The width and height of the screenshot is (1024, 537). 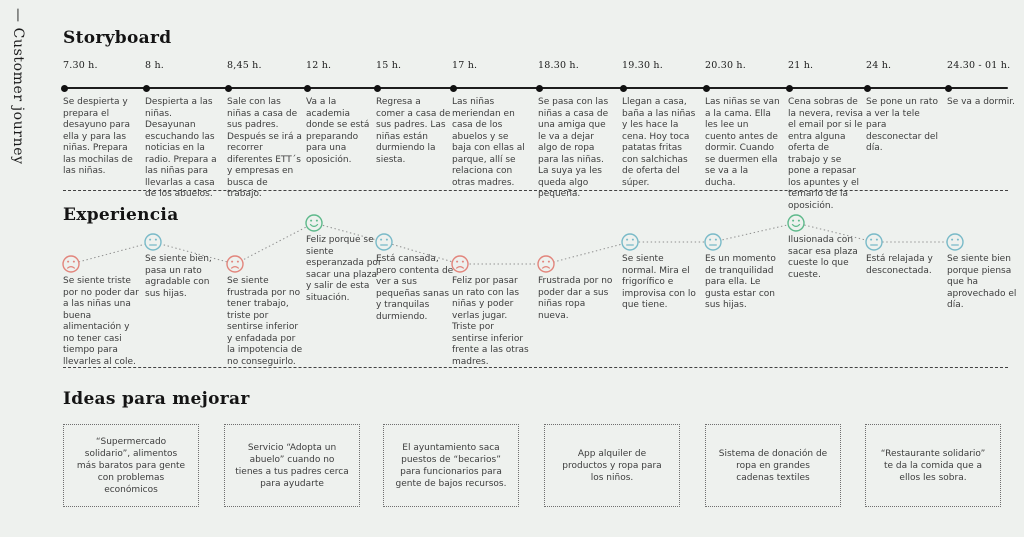 What do you see at coordinates (156, 399) in the screenshot?
I see `ideas-title: Ideas para mejorar` at bounding box center [156, 399].